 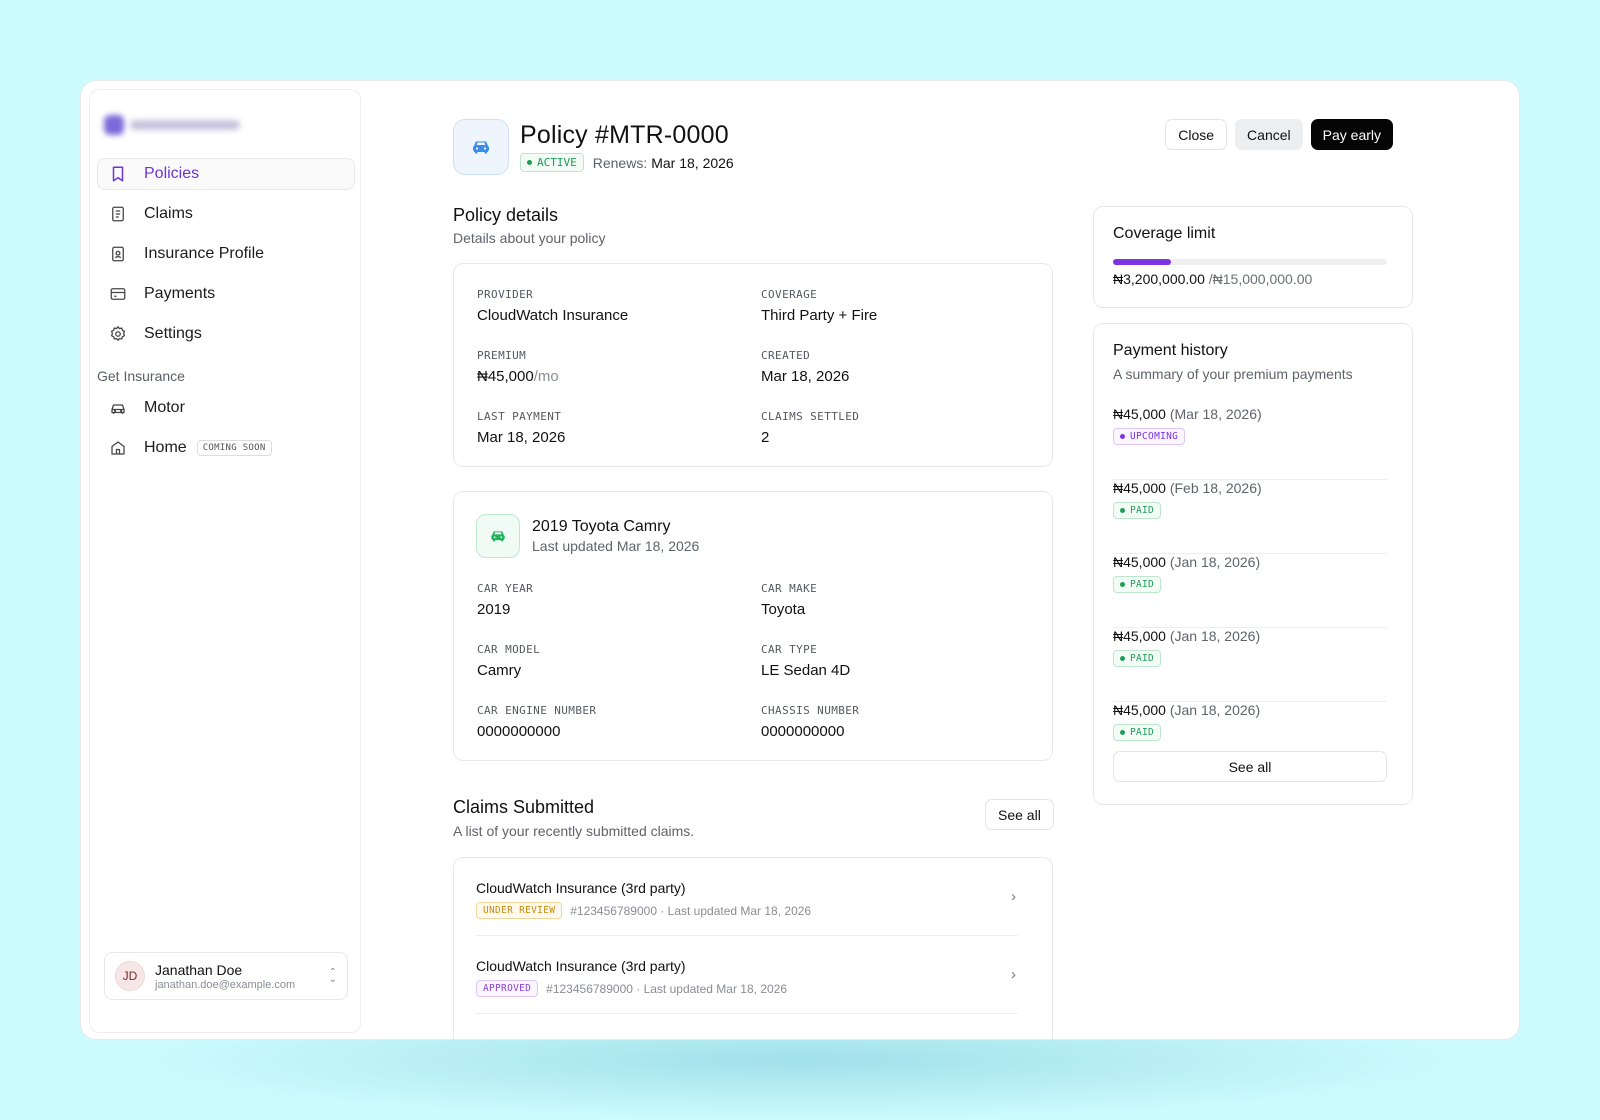 What do you see at coordinates (1149, 436) in the screenshot?
I see `status-badge: UPCOMING` at bounding box center [1149, 436].